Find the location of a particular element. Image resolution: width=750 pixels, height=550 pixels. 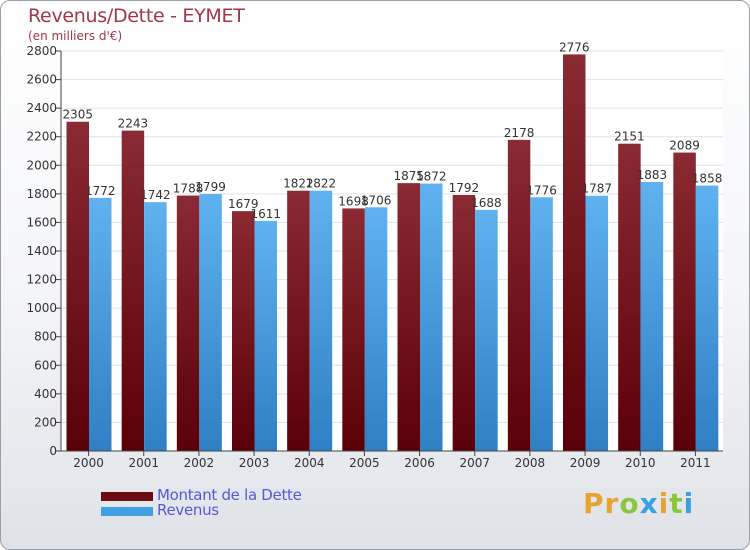

y-tick-label: 600 is located at coordinates (45, 365).